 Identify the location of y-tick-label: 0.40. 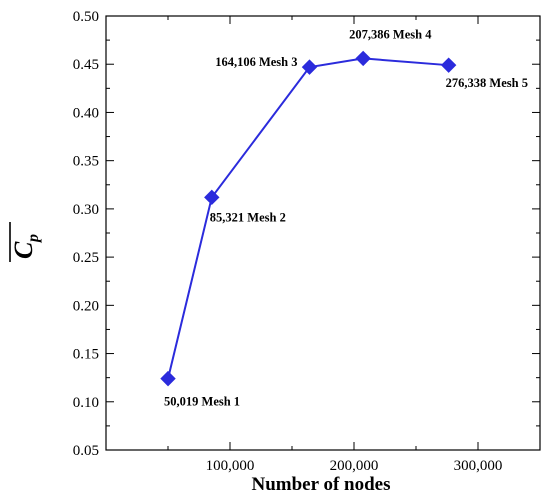
(86, 113).